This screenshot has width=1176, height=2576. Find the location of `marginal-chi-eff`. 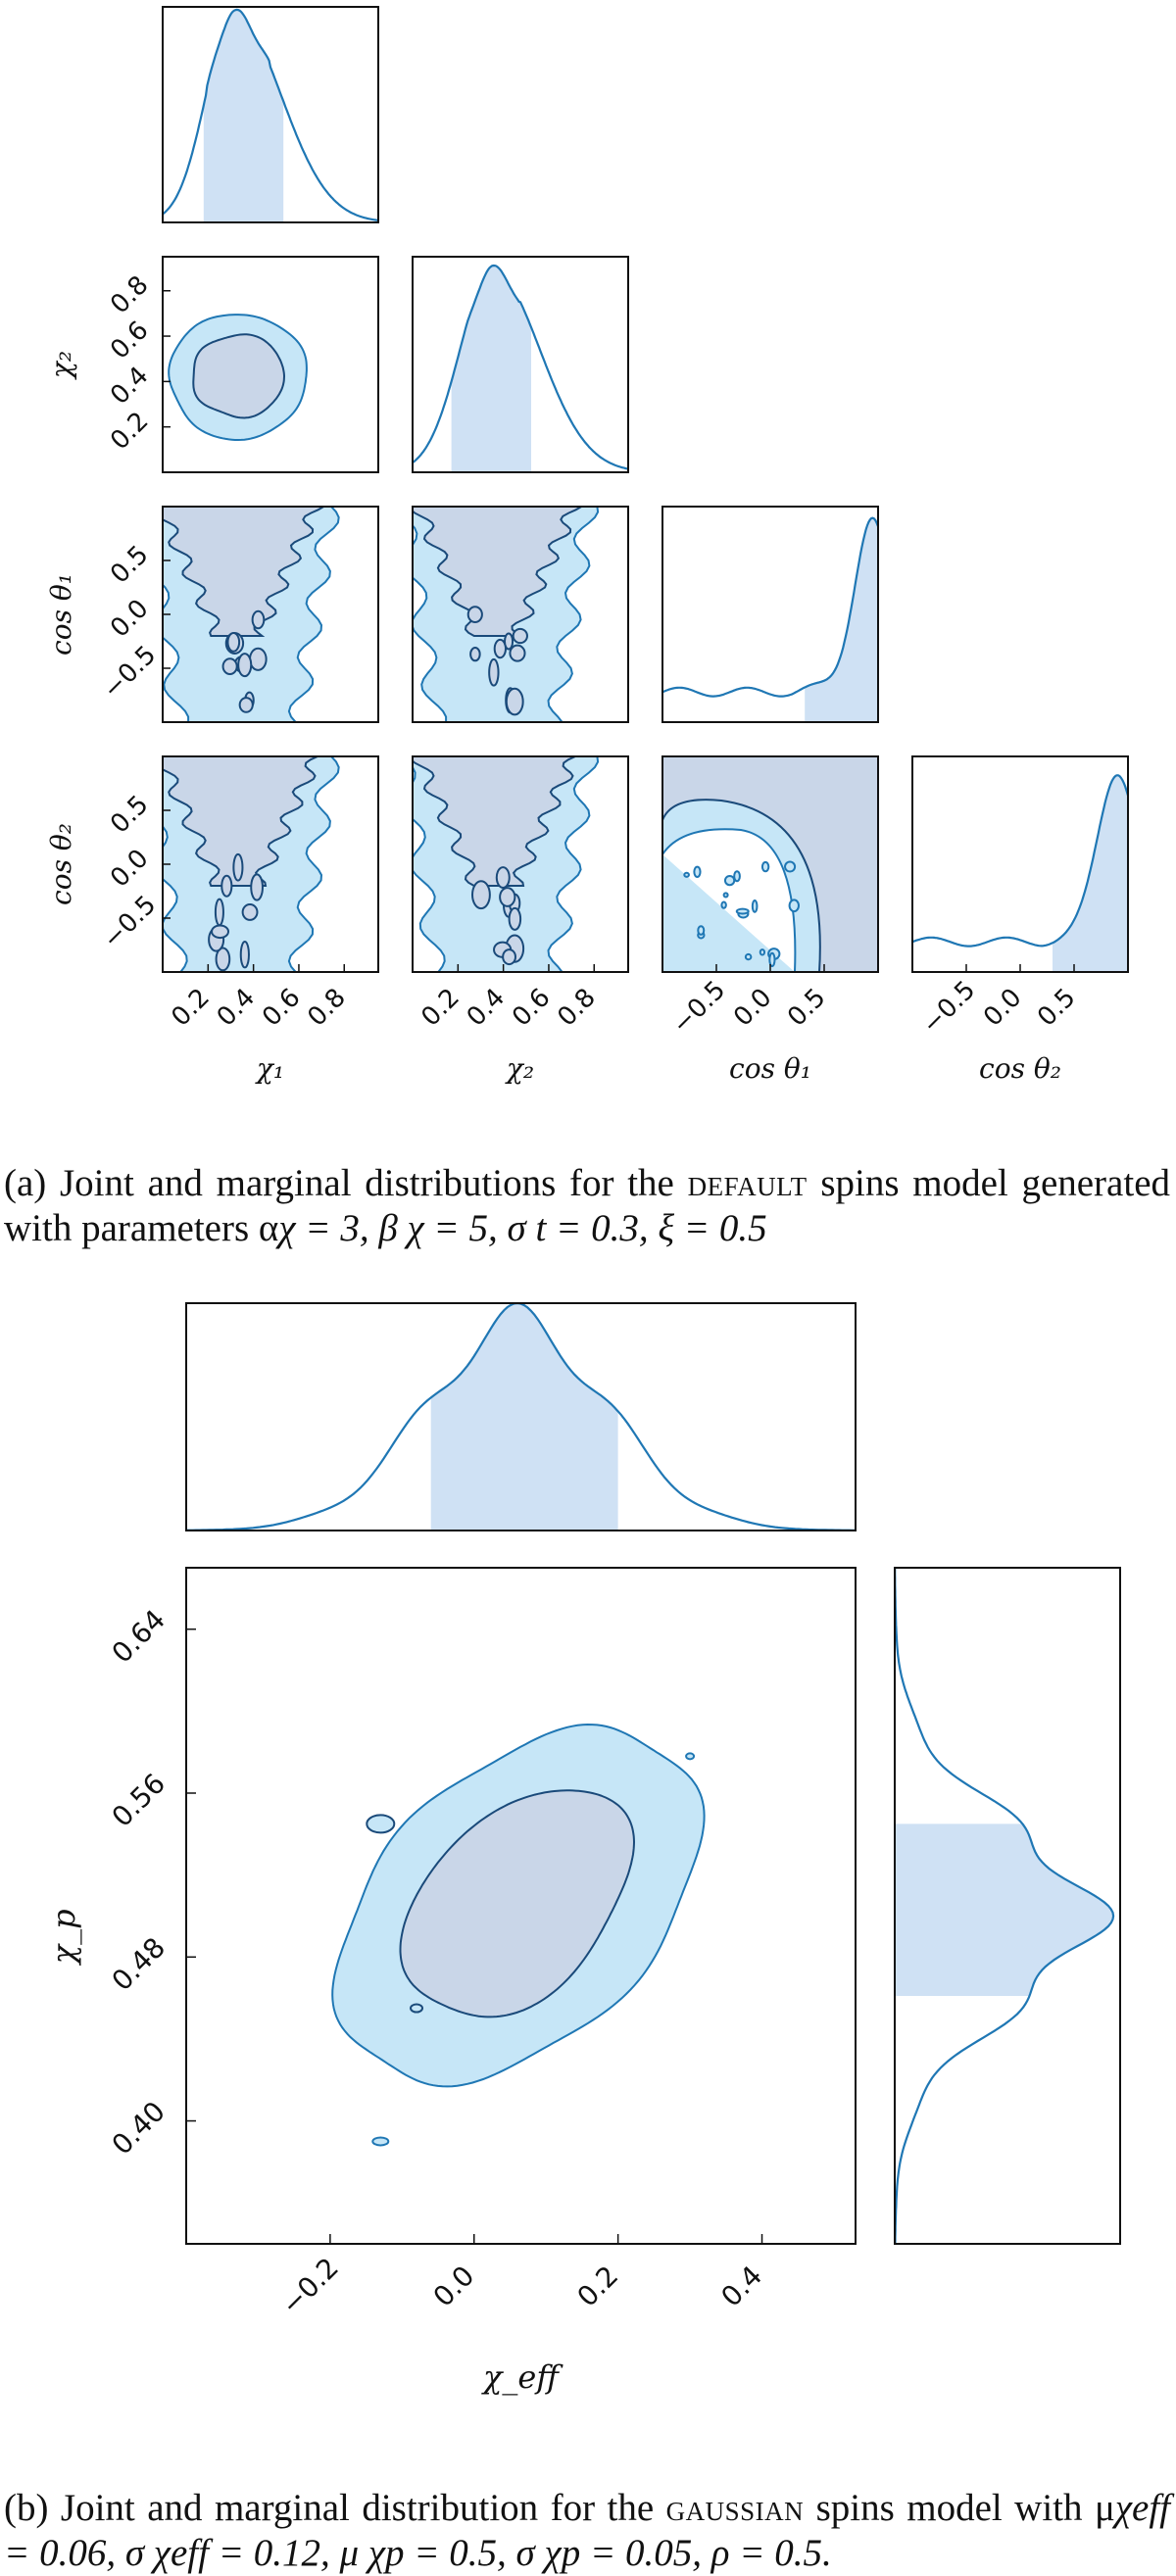

marginal-chi-eff is located at coordinates (521, 1416).